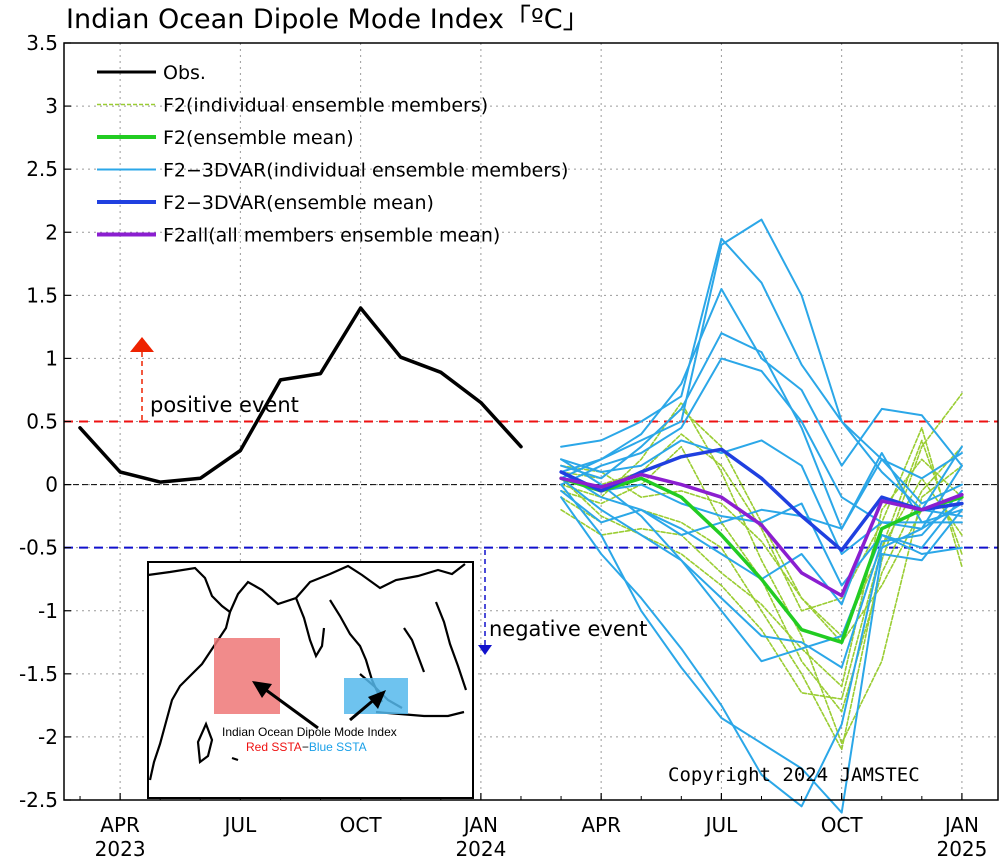 The image size is (1000, 857). What do you see at coordinates (184, 73) in the screenshot?
I see `legend-label: Obs.` at bounding box center [184, 73].